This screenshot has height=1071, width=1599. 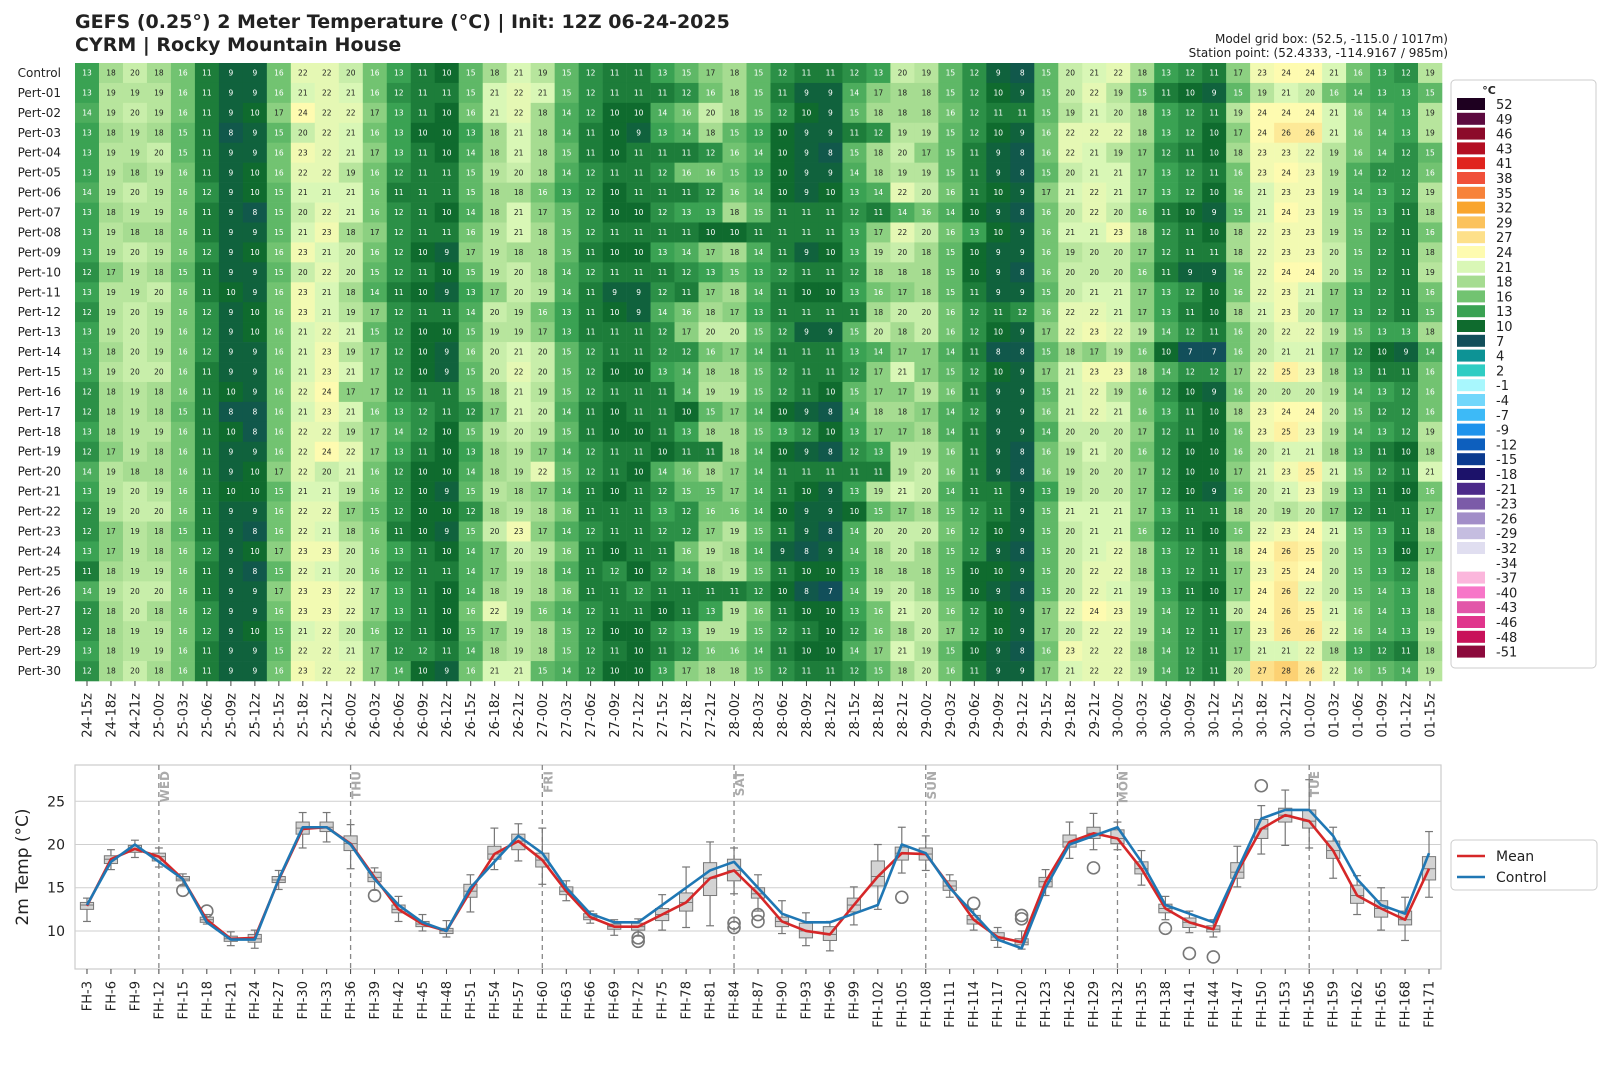 I want to click on x-tick-label: FH-123, so click(x=1046, y=1004).